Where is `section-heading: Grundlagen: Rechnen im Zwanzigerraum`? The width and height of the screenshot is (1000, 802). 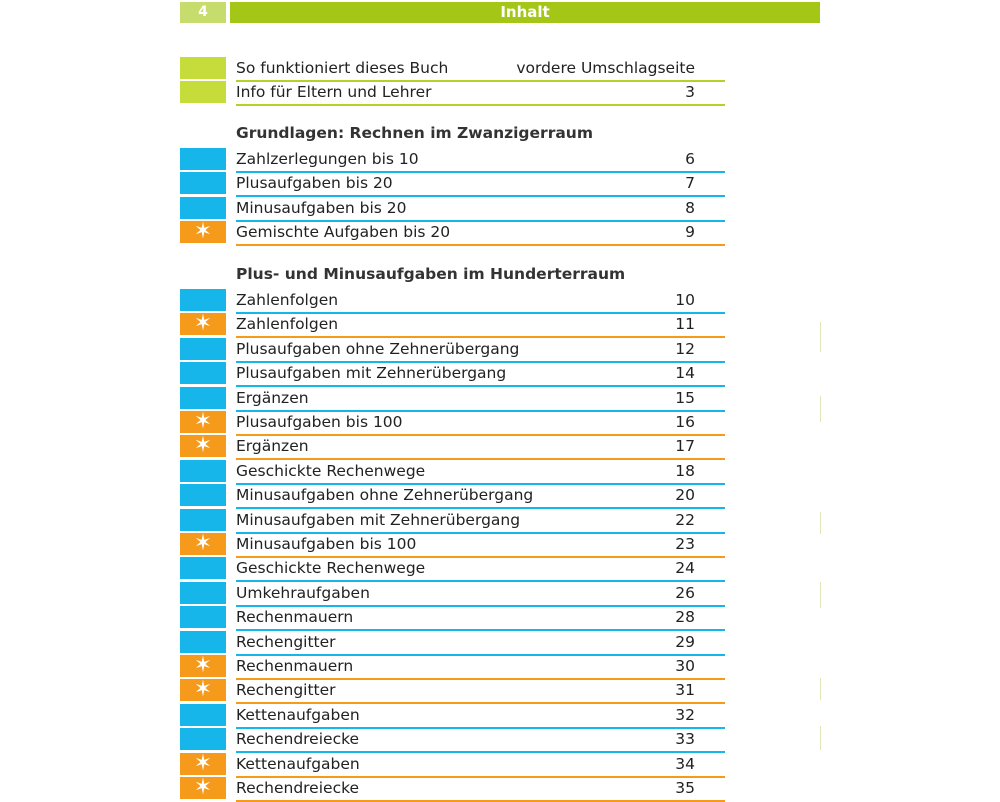
section-heading: Grundlagen: Rechnen im Zwanzigerraum is located at coordinates (414, 133).